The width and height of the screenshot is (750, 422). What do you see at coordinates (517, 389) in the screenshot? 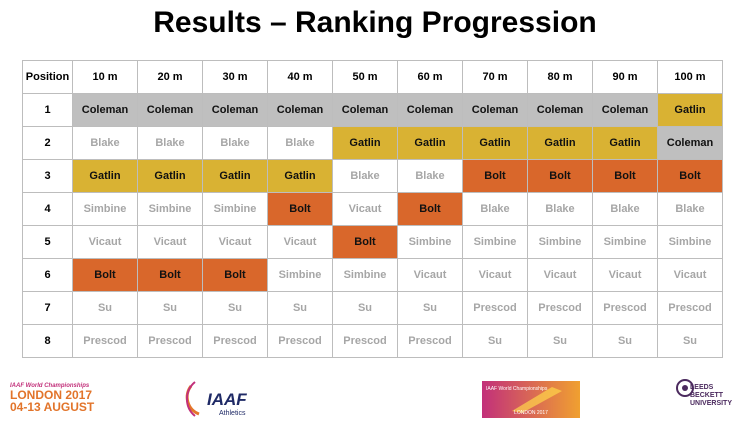
I see `poster-name: IAAF World Championships` at bounding box center [517, 389].